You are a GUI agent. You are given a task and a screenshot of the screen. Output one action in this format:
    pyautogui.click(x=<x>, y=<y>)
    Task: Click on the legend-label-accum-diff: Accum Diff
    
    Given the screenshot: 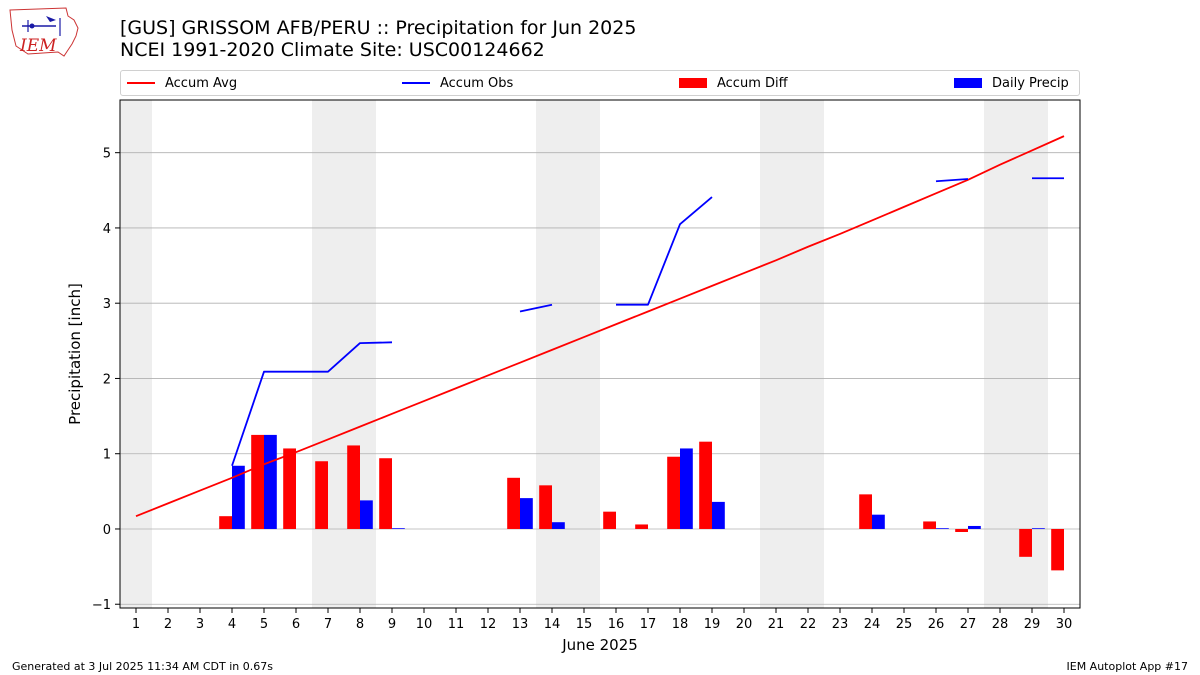 What is the action you would take?
    pyautogui.click(x=752, y=83)
    